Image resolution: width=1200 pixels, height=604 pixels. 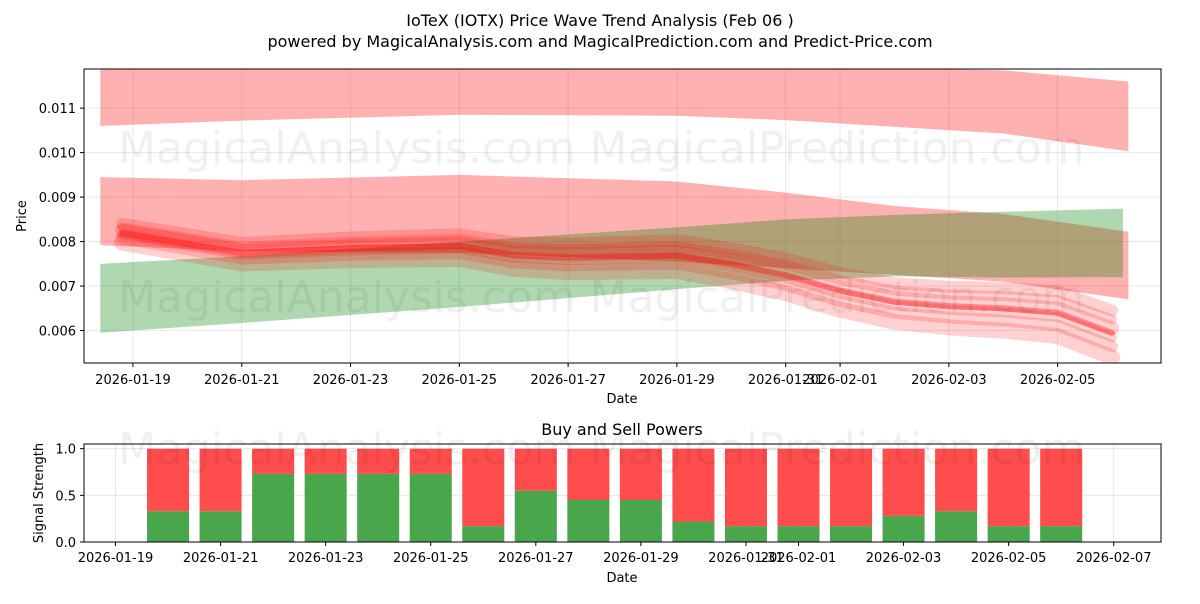 What do you see at coordinates (61, 221) in the screenshot?
I see `price-y-axis: 0.006 0.007 0.008 0.009 0.010 0.011` at bounding box center [61, 221].